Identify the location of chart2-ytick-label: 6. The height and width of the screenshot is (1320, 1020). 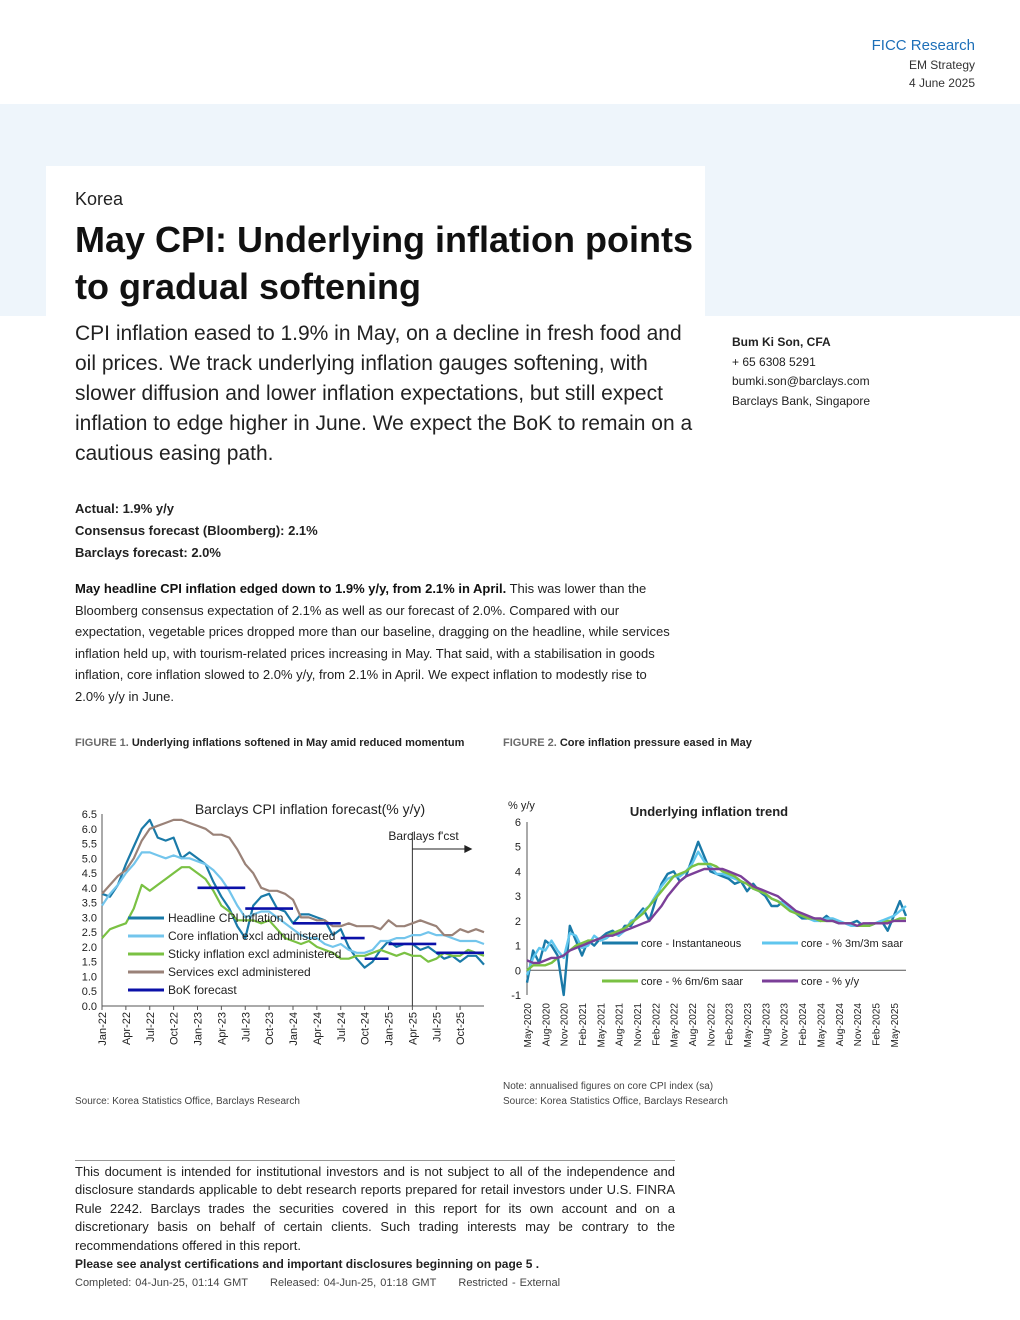
(518, 823).